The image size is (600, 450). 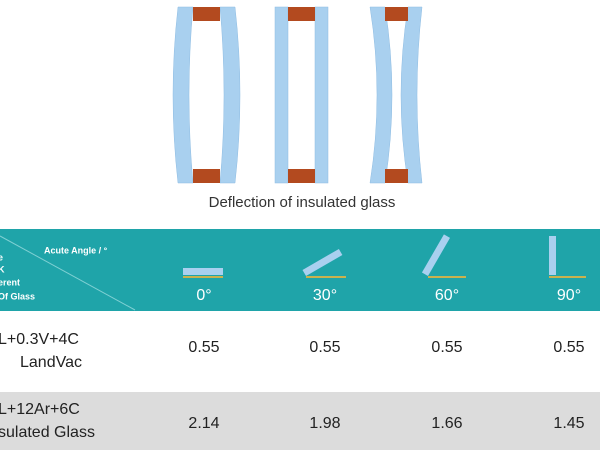 I want to click on table-cell: 1.45, so click(x=568, y=423).